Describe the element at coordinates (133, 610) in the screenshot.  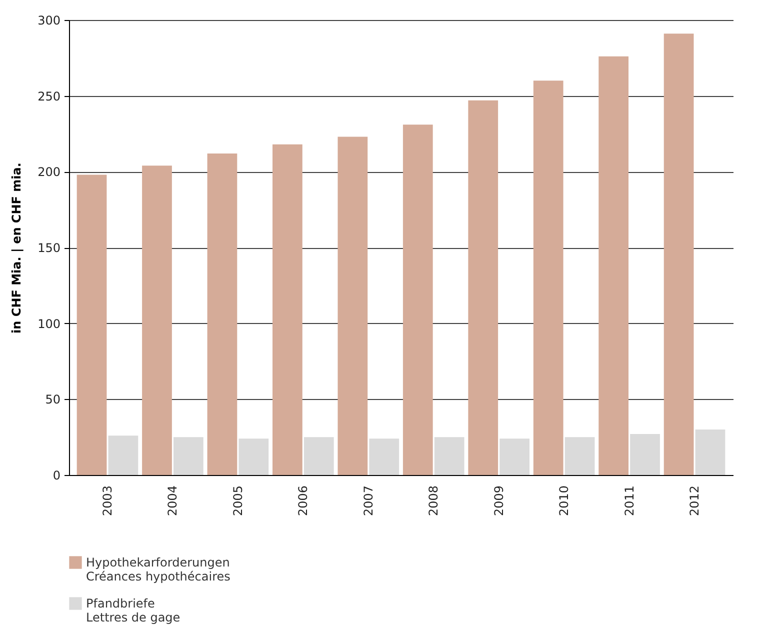
I see `legend-label: Pfandbriefe Lettres de gage` at that location.